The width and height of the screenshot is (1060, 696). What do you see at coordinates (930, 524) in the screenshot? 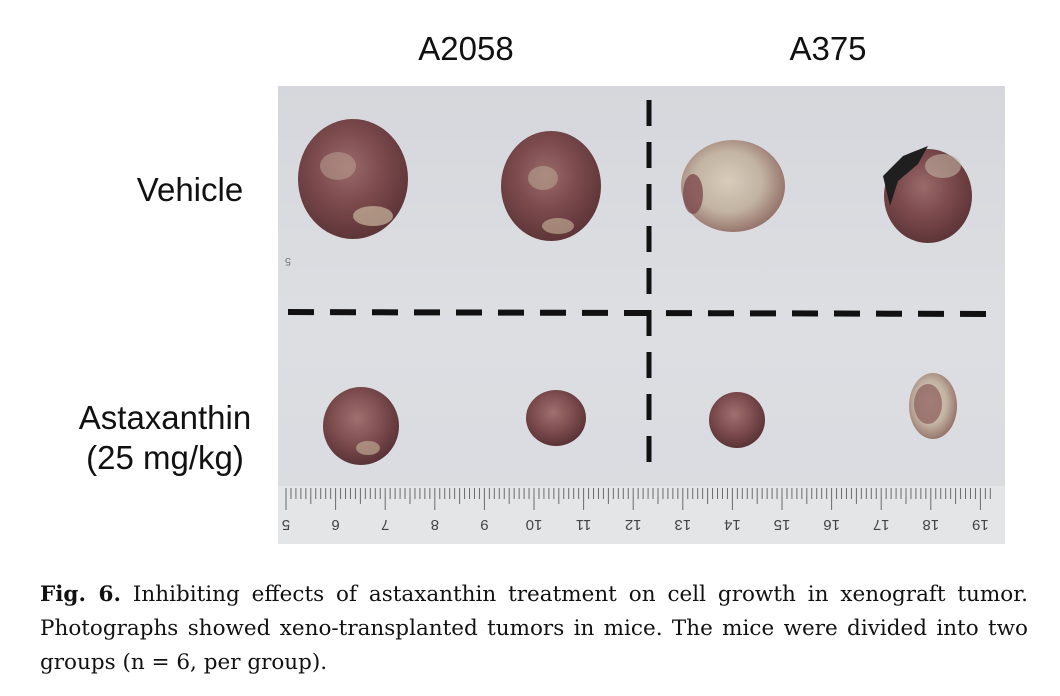
I see `ruler-label: 18` at bounding box center [930, 524].